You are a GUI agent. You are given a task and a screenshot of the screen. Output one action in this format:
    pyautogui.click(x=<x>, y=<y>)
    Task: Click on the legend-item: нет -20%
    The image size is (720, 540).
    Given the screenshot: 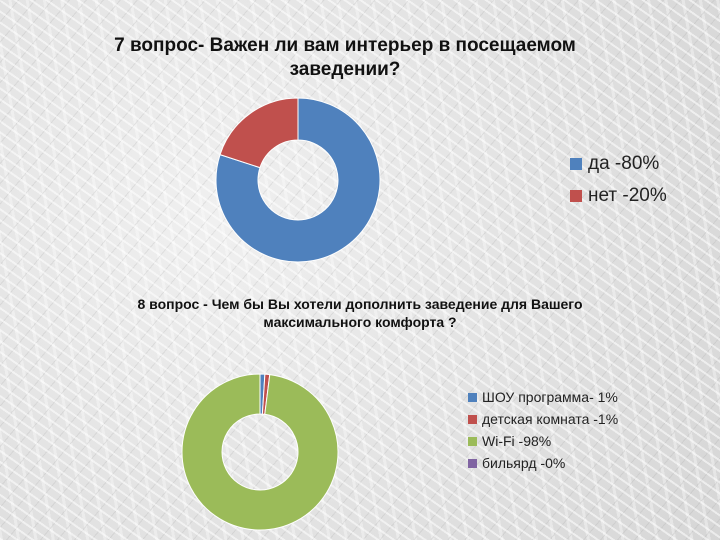 What is the action you would take?
    pyautogui.click(x=618, y=196)
    